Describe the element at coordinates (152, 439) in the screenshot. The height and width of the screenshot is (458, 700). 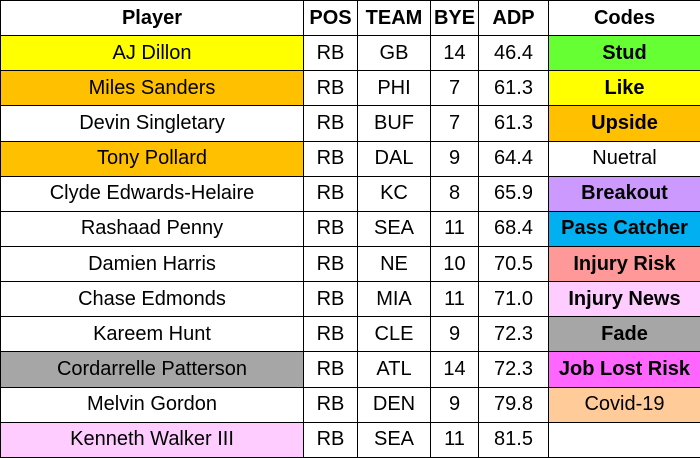
I see `player-cell: Kenneth Walker III` at that location.